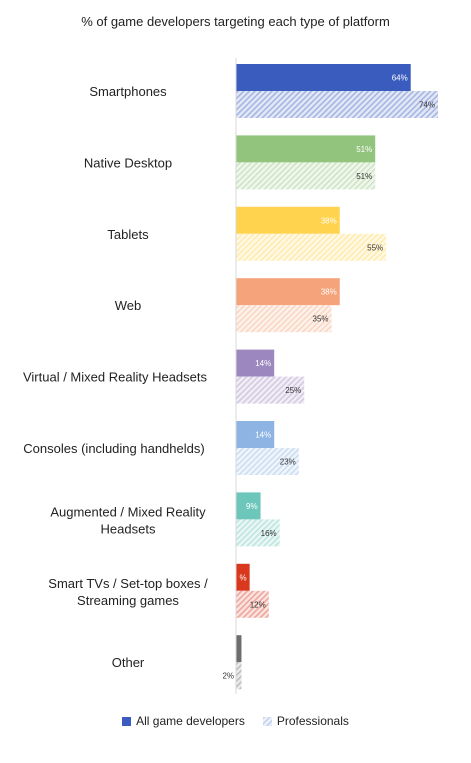 The image size is (471, 763). Describe the element at coordinates (288, 292) in the screenshot. I see `bar-all-web` at that location.